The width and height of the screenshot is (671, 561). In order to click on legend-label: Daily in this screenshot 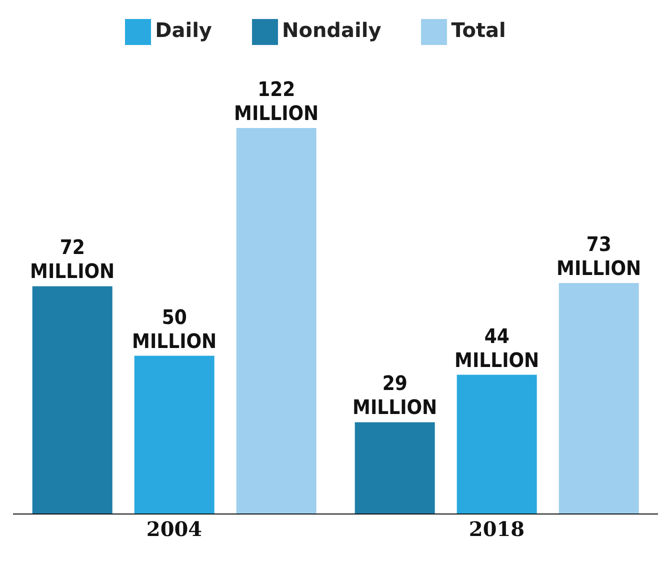, I will do `click(183, 30)`.